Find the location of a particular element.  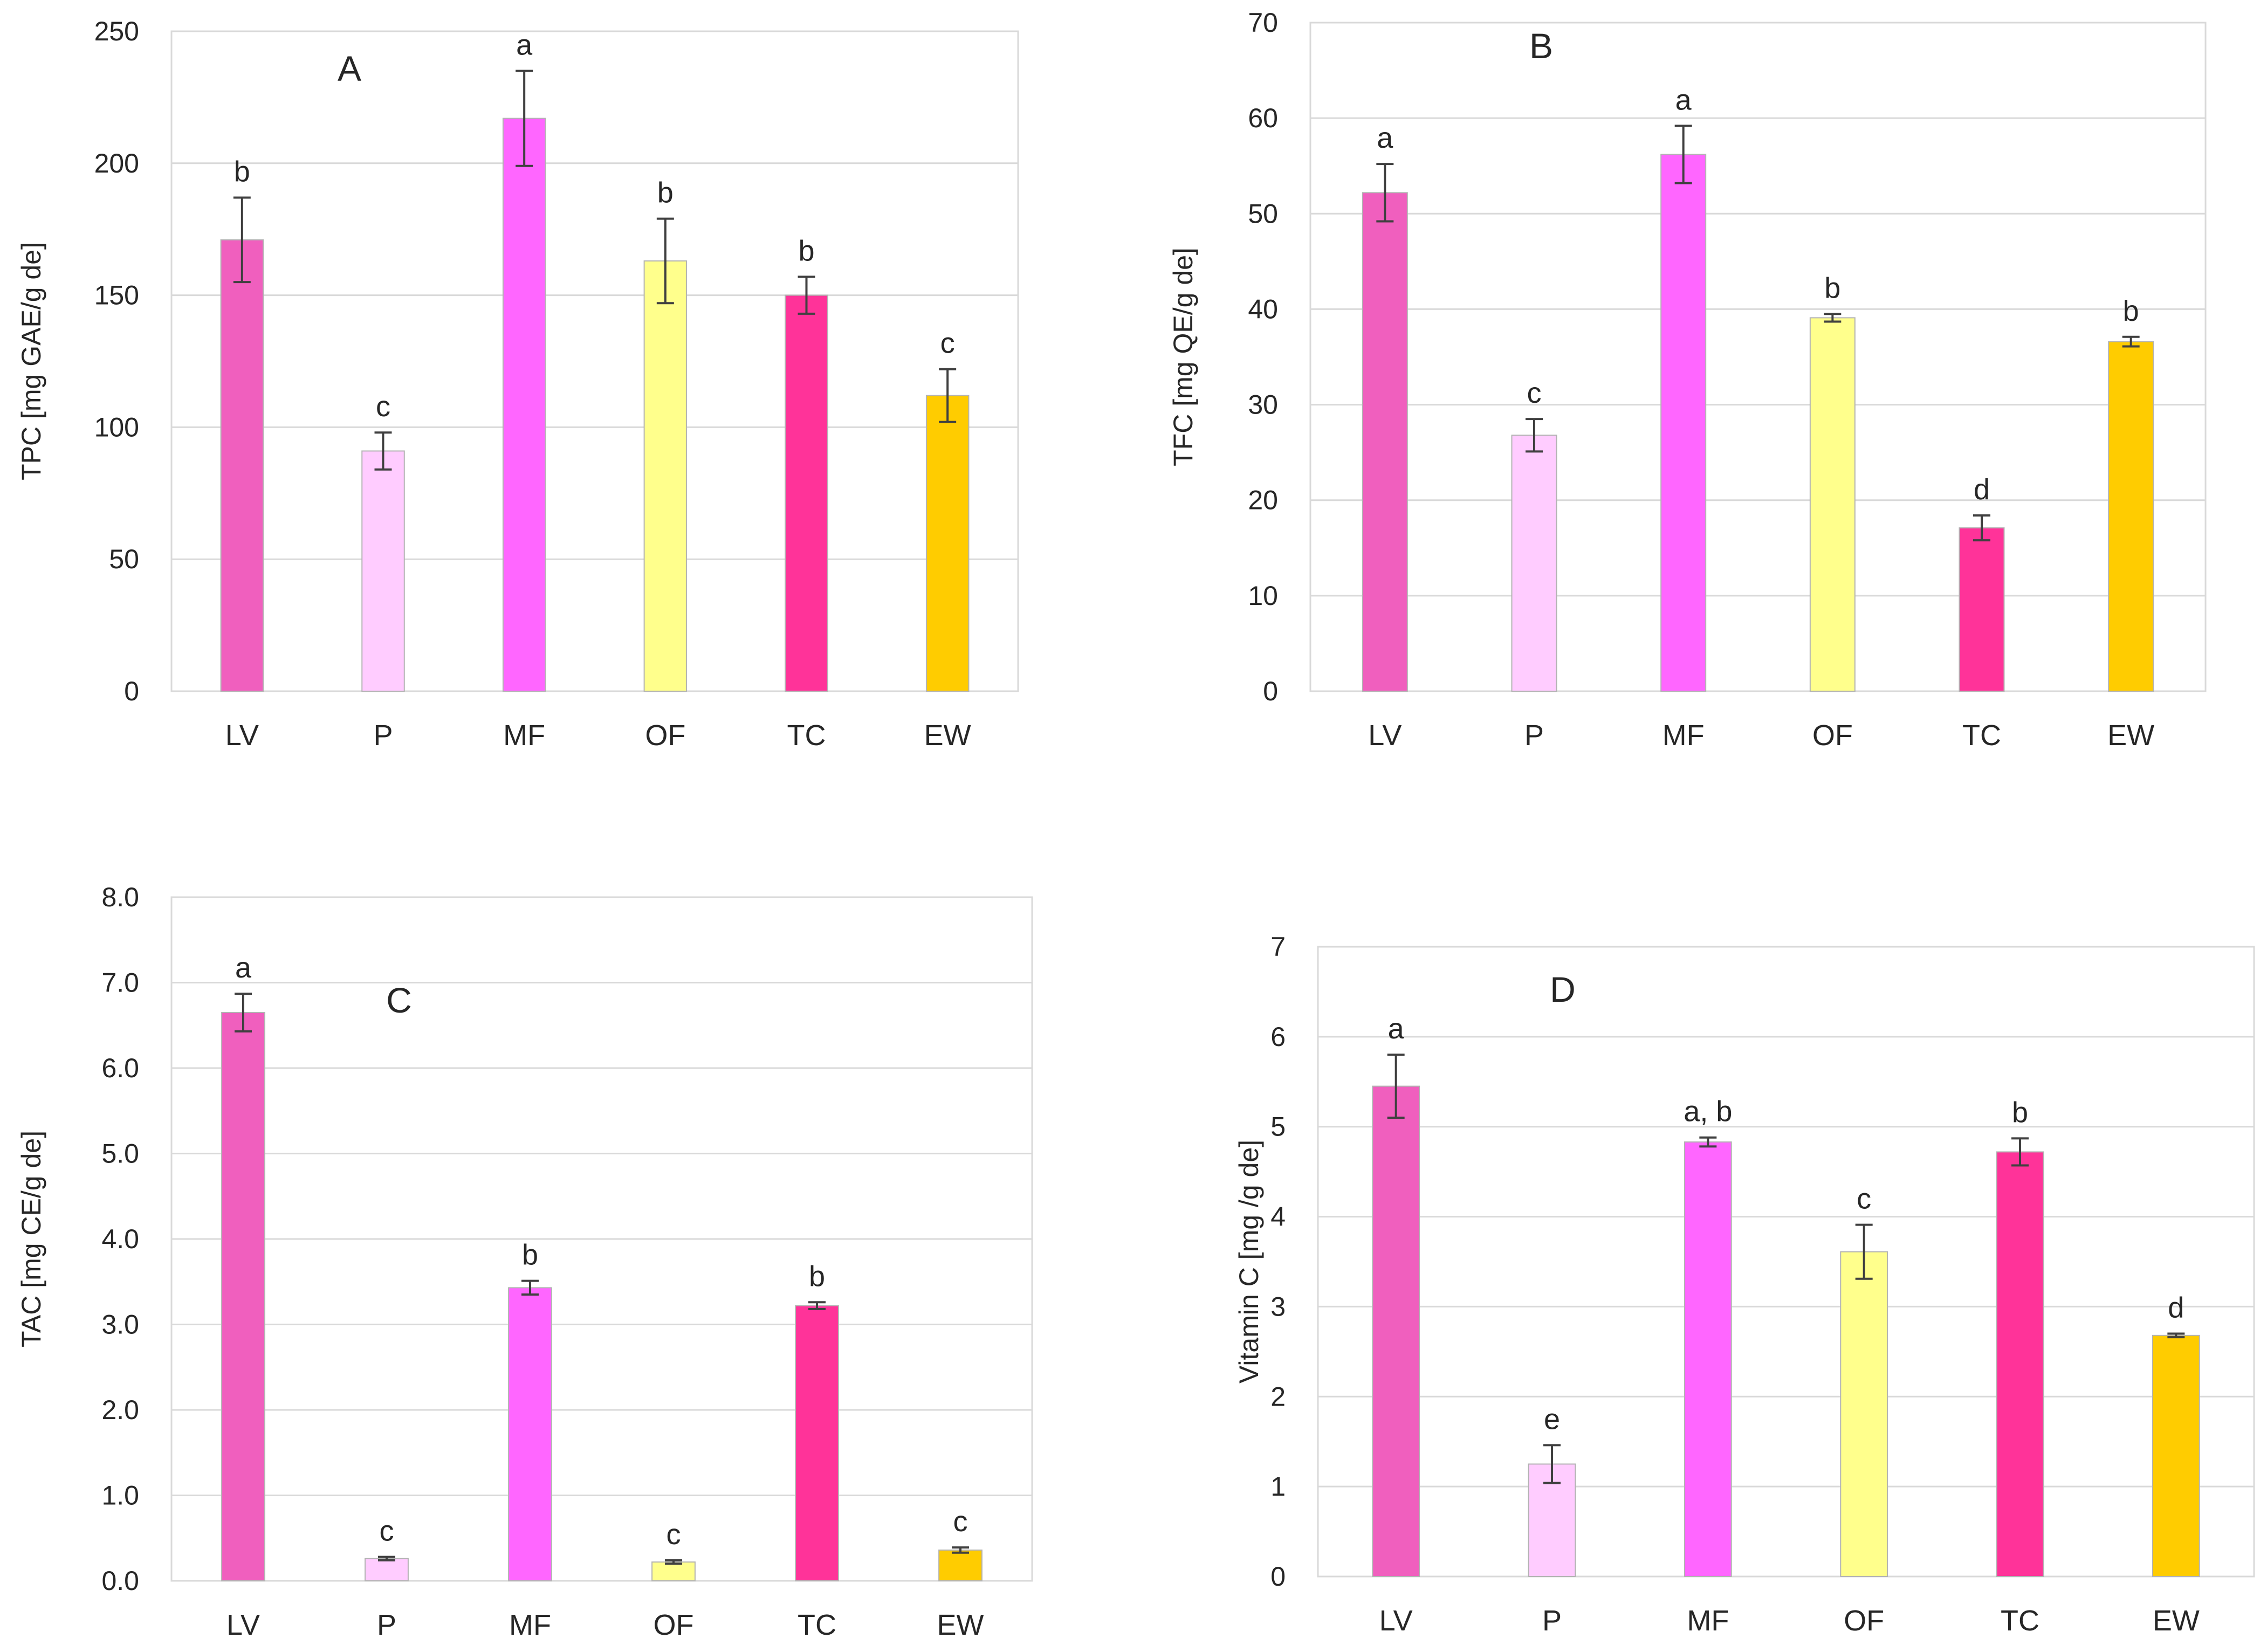

significance-letter: a, b is located at coordinates (1708, 1112).